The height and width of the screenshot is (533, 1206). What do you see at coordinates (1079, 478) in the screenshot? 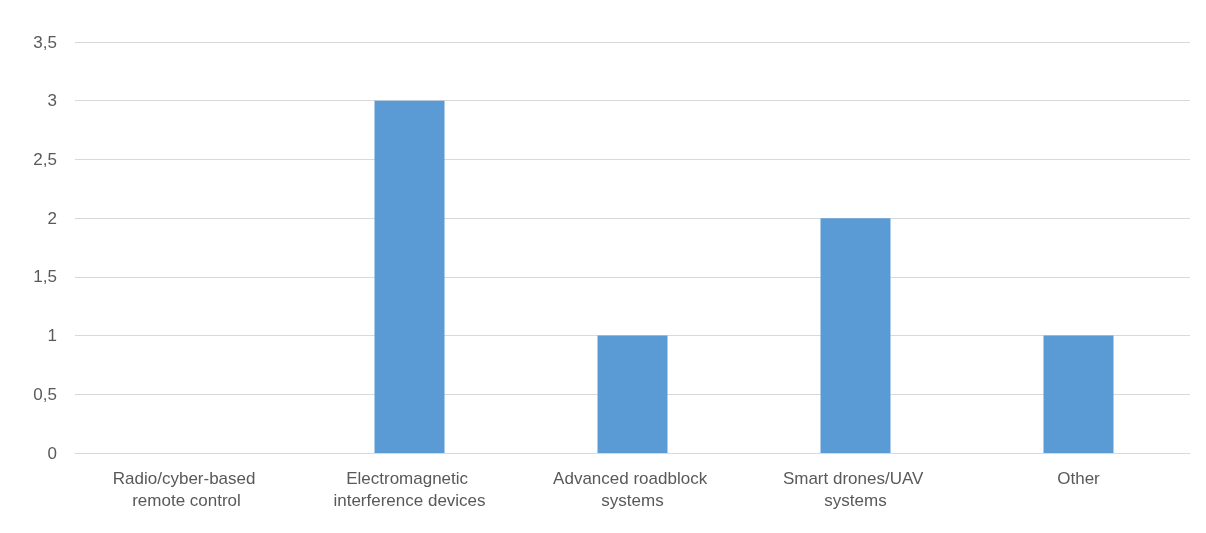
I see `x-tick-label: Other` at bounding box center [1079, 478].